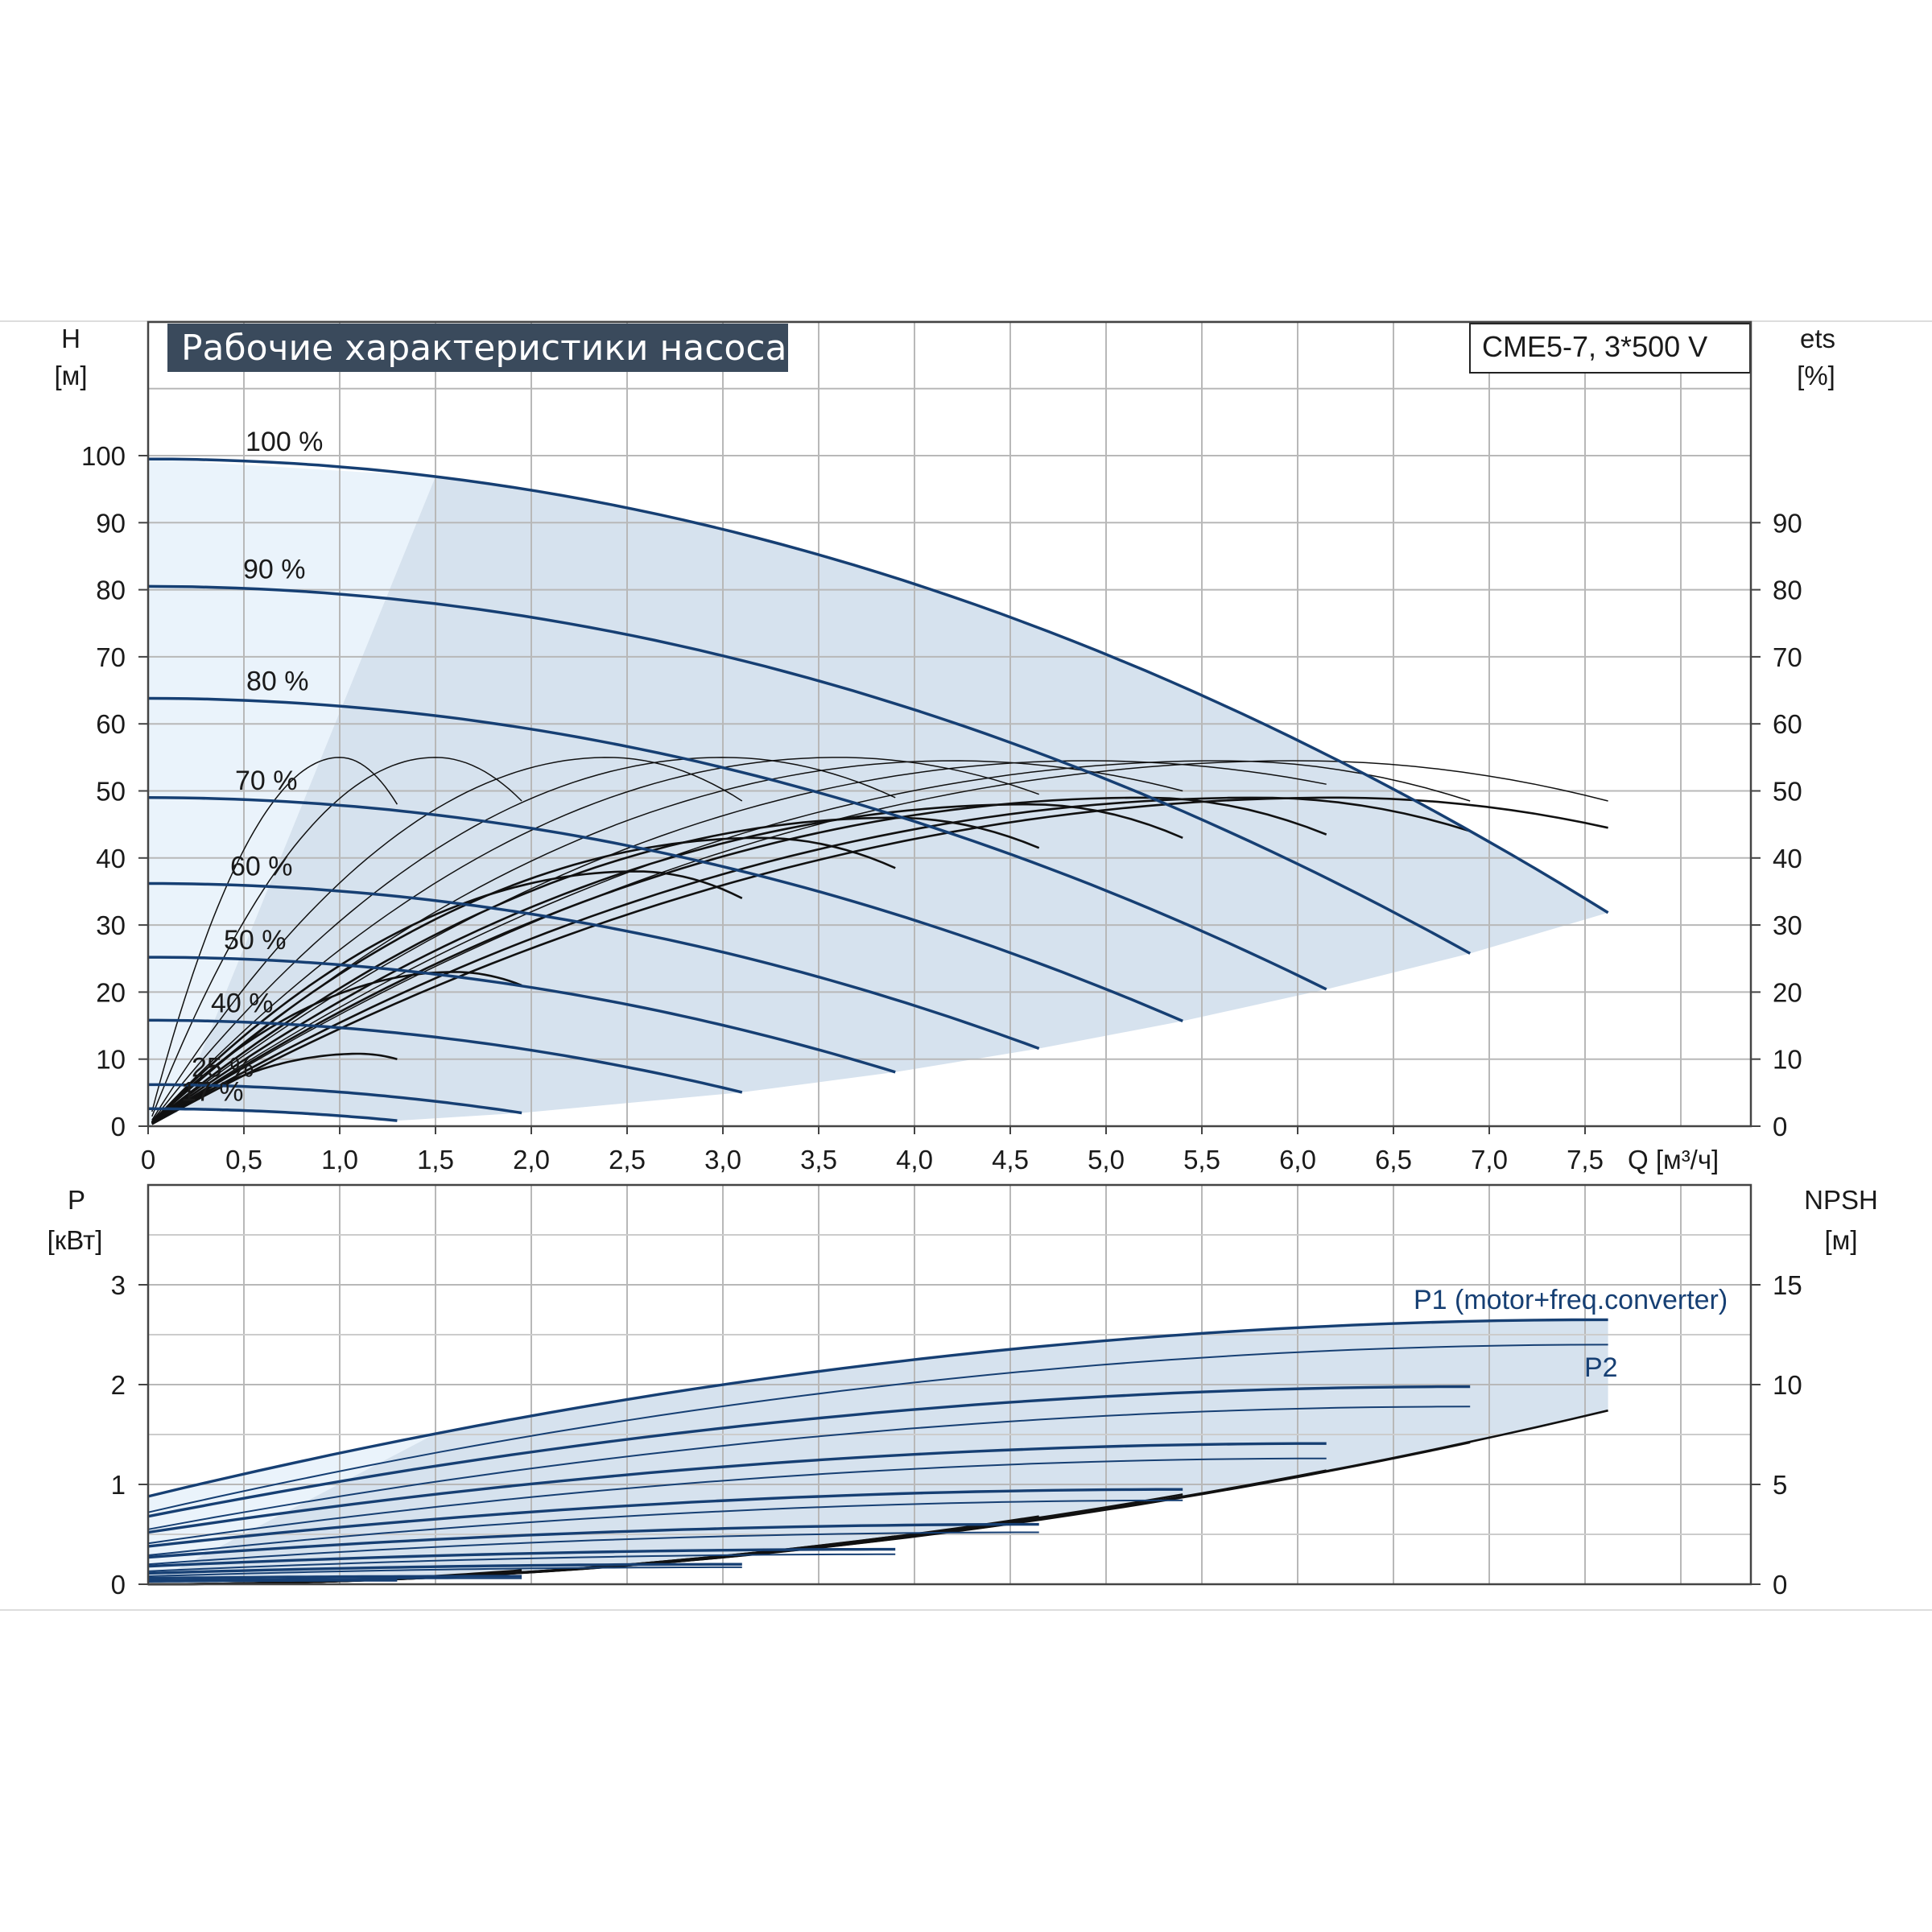 The width and height of the screenshot is (1932, 1932). What do you see at coordinates (111, 724) in the screenshot?
I see `y-tick-label: 60` at bounding box center [111, 724].